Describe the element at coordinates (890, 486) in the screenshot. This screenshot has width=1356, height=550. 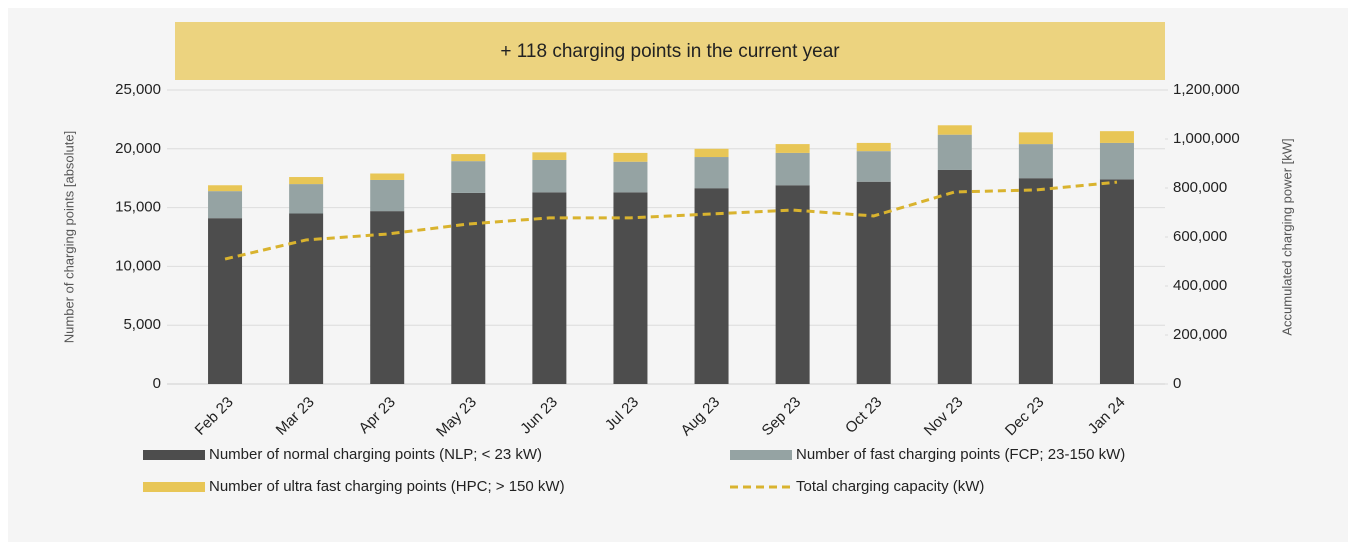
I see `legend-label: Total charging capacity (kW)` at that location.